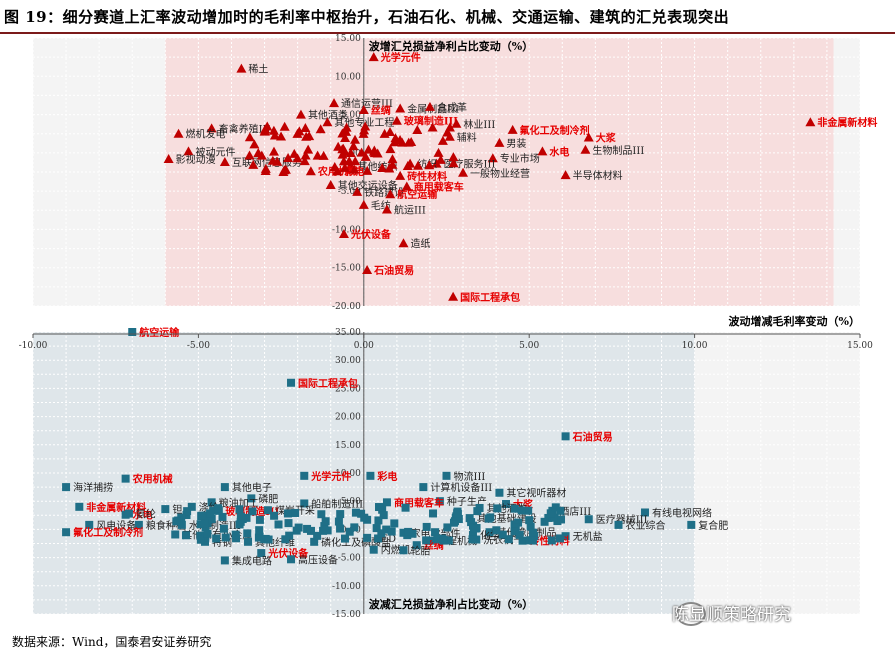  What do you see at coordinates (529, 346) in the screenshot?
I see `x-tick-label: 5.00` at bounding box center [529, 346].